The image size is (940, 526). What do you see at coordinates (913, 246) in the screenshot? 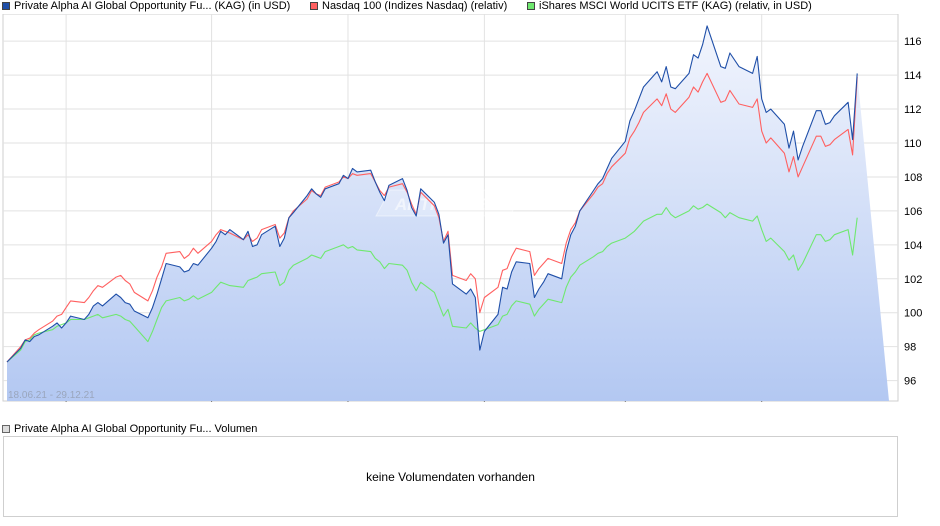
I see `y-tick-label: 104` at bounding box center [913, 246].